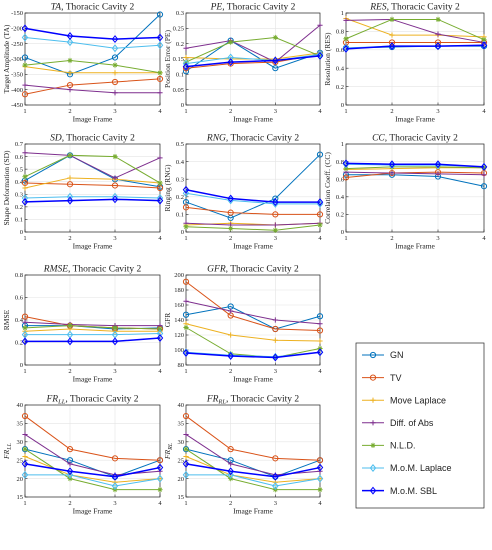 The height and width of the screenshot is (550, 492). I want to click on legend-label: Diff. of Abs, so click(412, 423).